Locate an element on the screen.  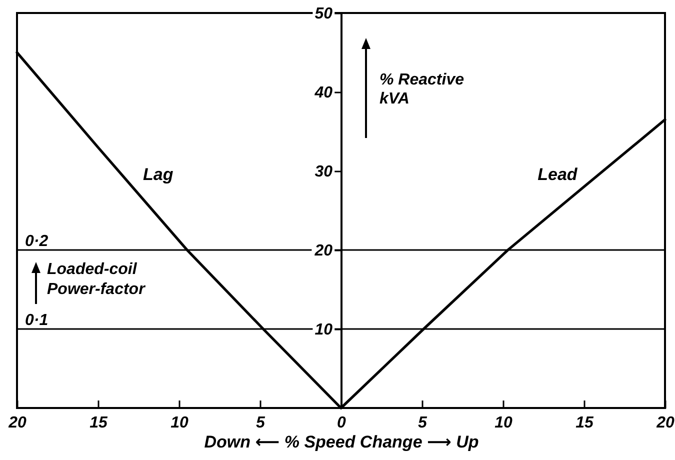
annotation: 0·2 is located at coordinates (36, 241).